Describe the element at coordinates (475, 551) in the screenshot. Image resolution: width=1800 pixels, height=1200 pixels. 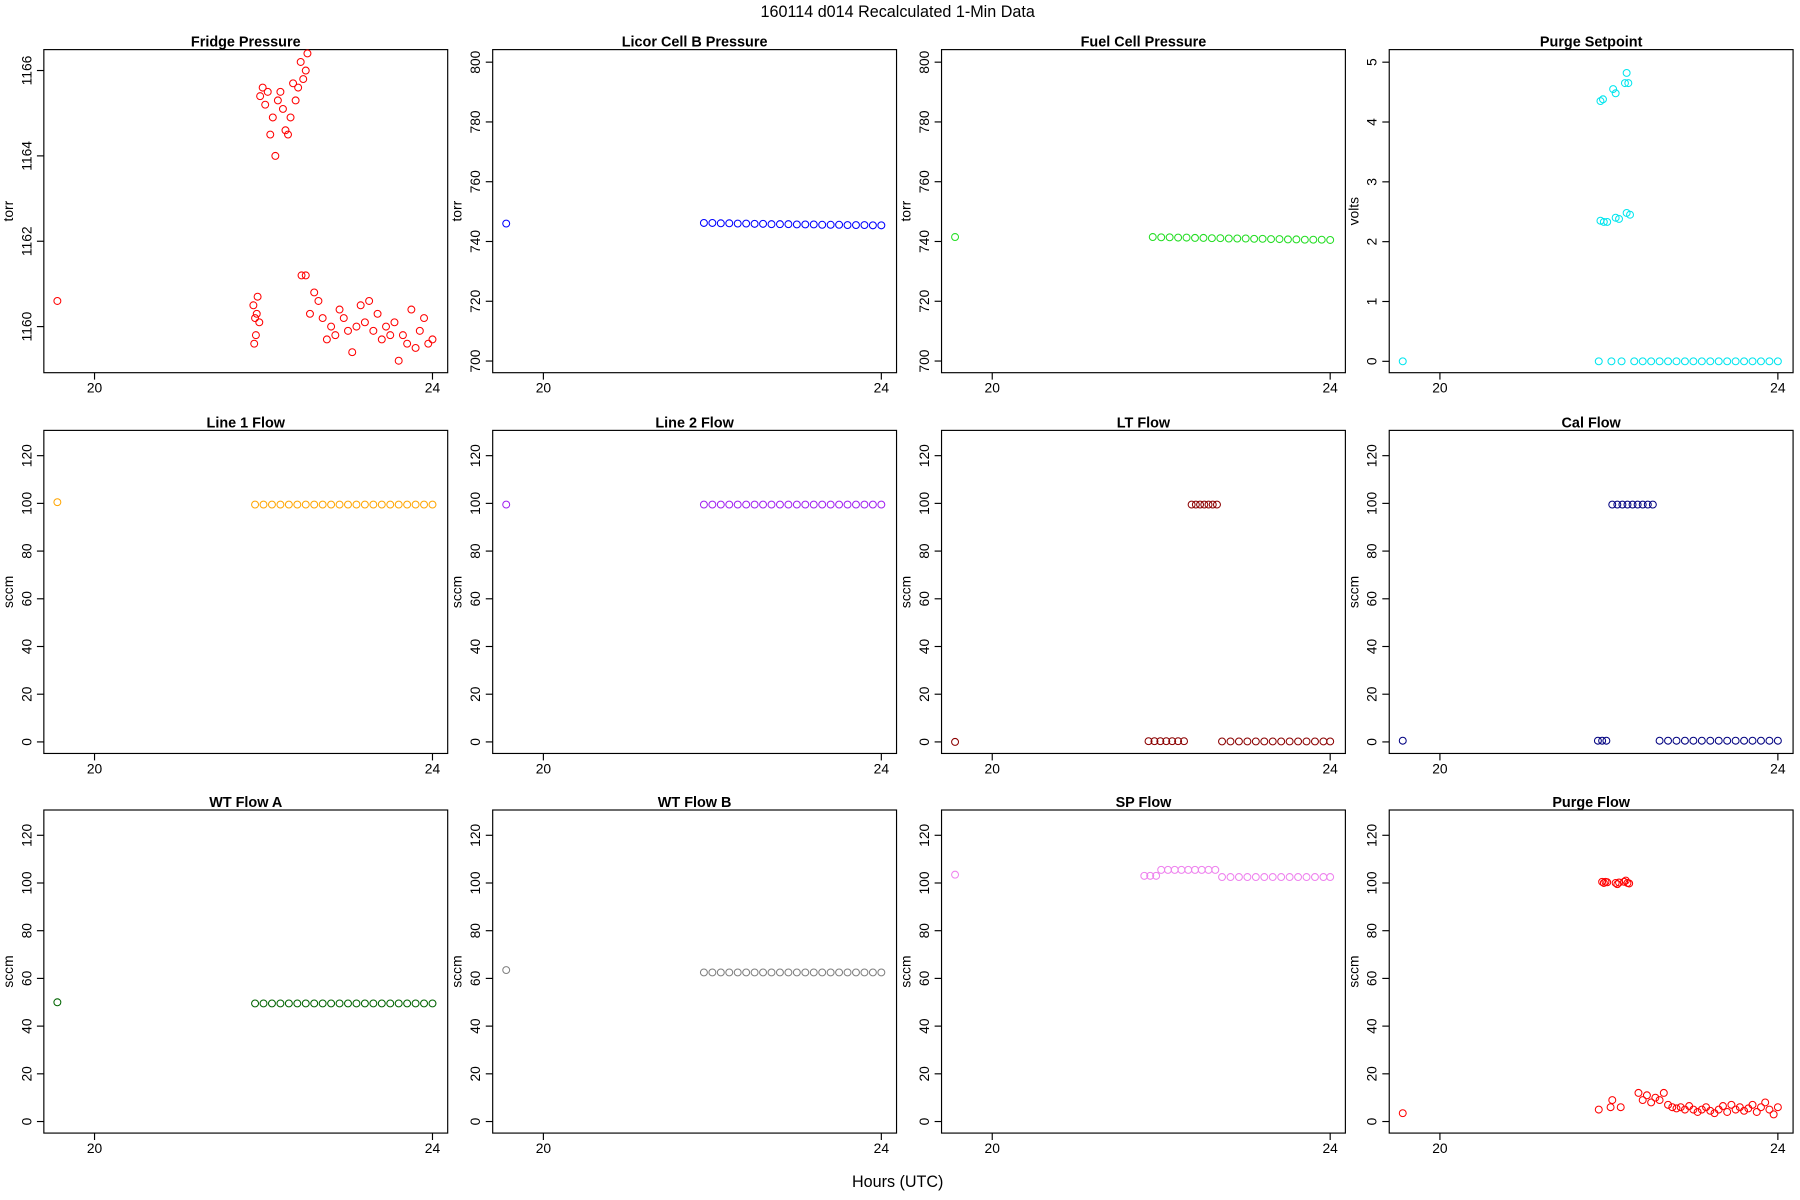
I see `y-tick-label: 80` at that location.